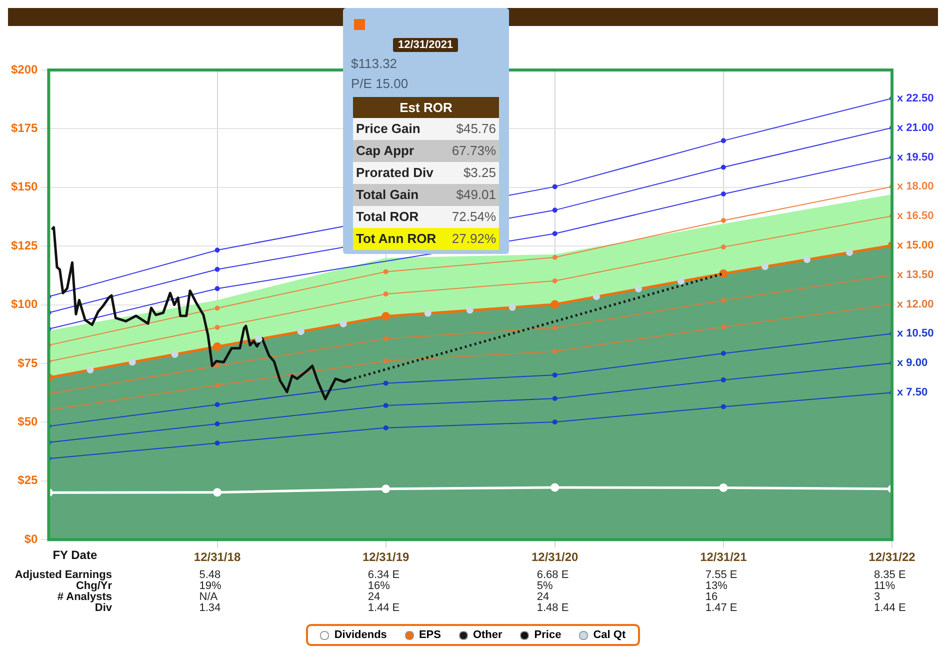  Describe the element at coordinates (912, 392) in the screenshot. I see `annotation: x 7.50` at that location.